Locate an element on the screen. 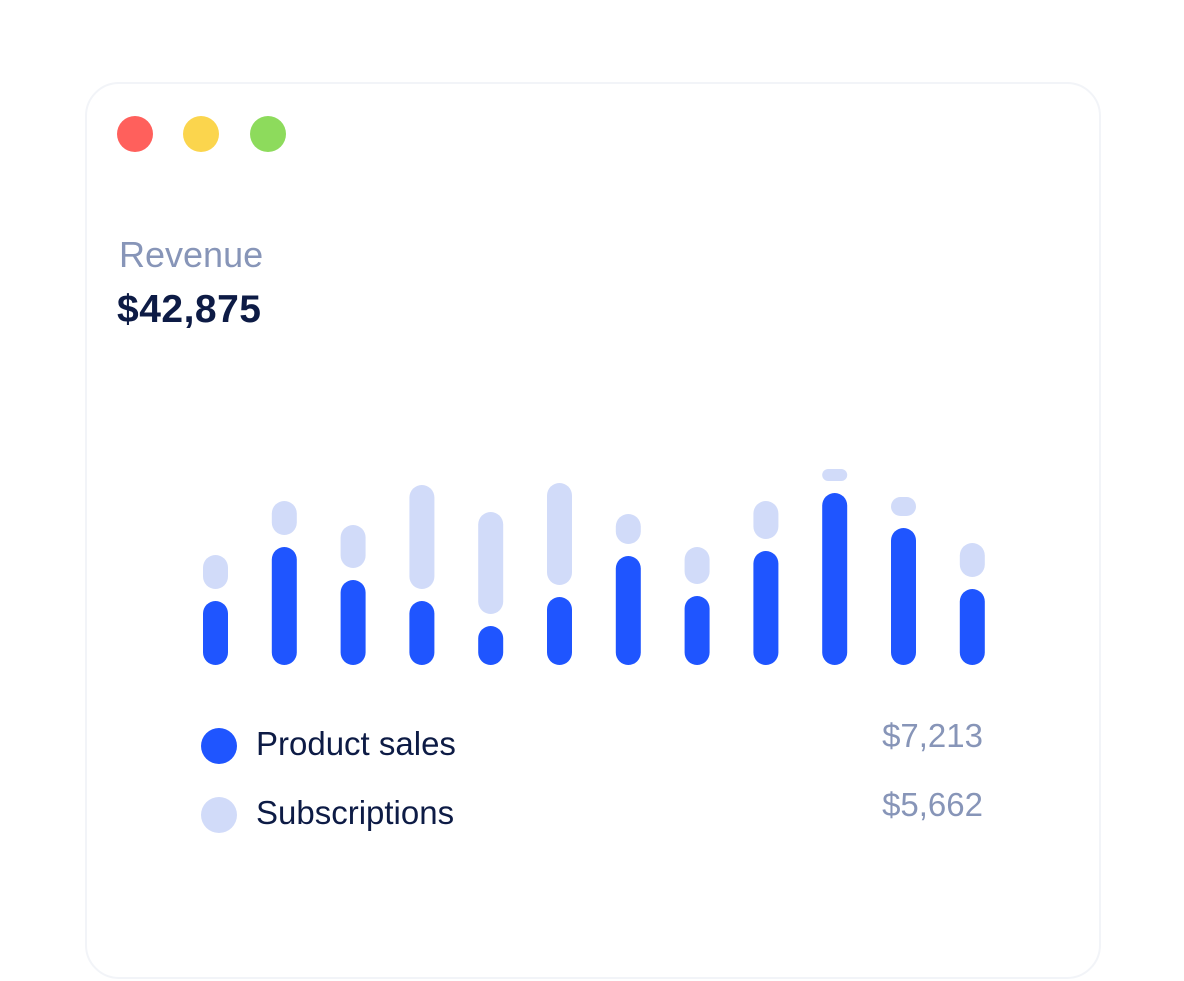 The height and width of the screenshot is (981, 1184). legend-label-product-sales: Product sales is located at coordinates (356, 743).